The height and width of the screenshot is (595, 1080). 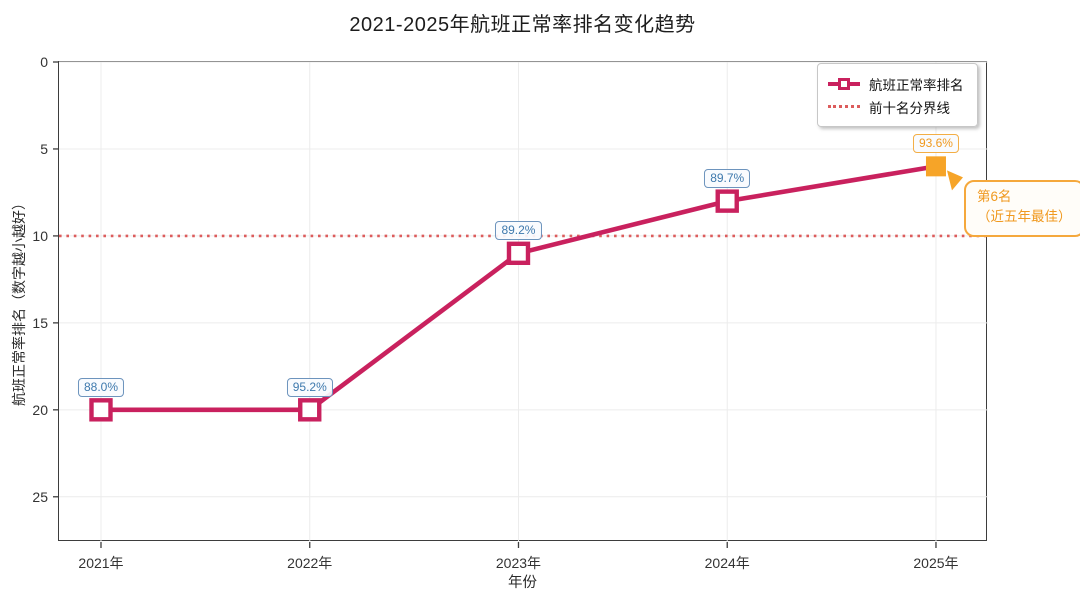 What do you see at coordinates (40, 496) in the screenshot?
I see `y-tick-label: 25` at bounding box center [40, 496].